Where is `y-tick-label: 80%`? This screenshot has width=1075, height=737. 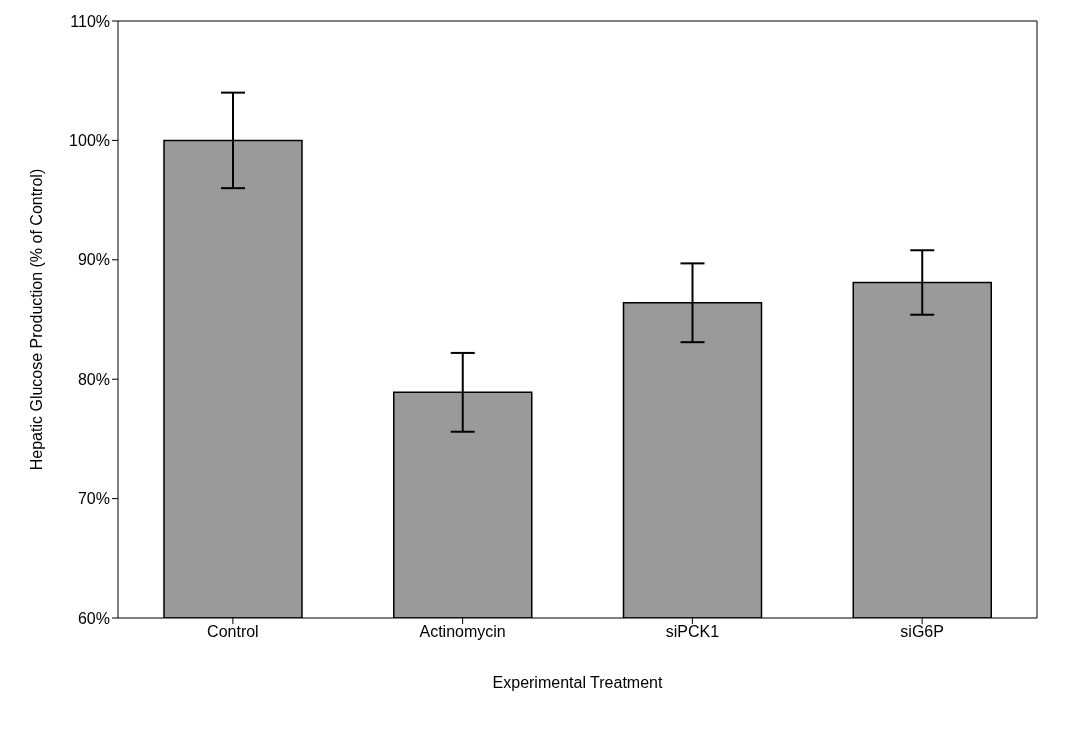 y-tick-label: 80% is located at coordinates (93, 379).